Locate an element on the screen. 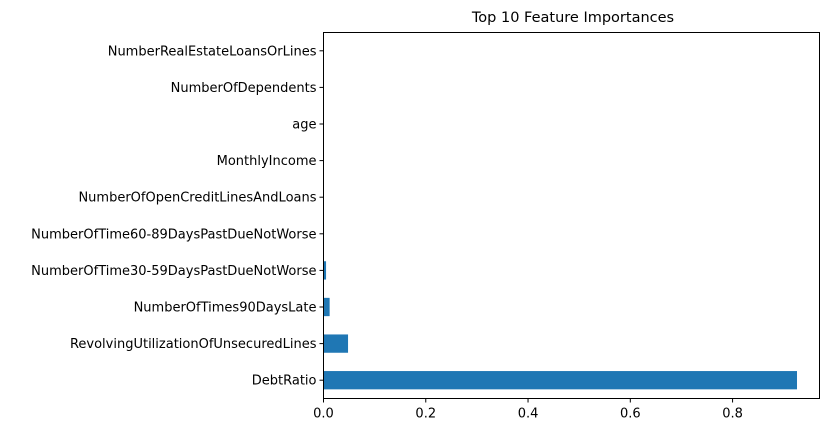 Image resolution: width=830 pixels, height=433 pixels. x-axis-ticks: 0.0 0.2 0.4 0.6 0.8 is located at coordinates (528, 410).